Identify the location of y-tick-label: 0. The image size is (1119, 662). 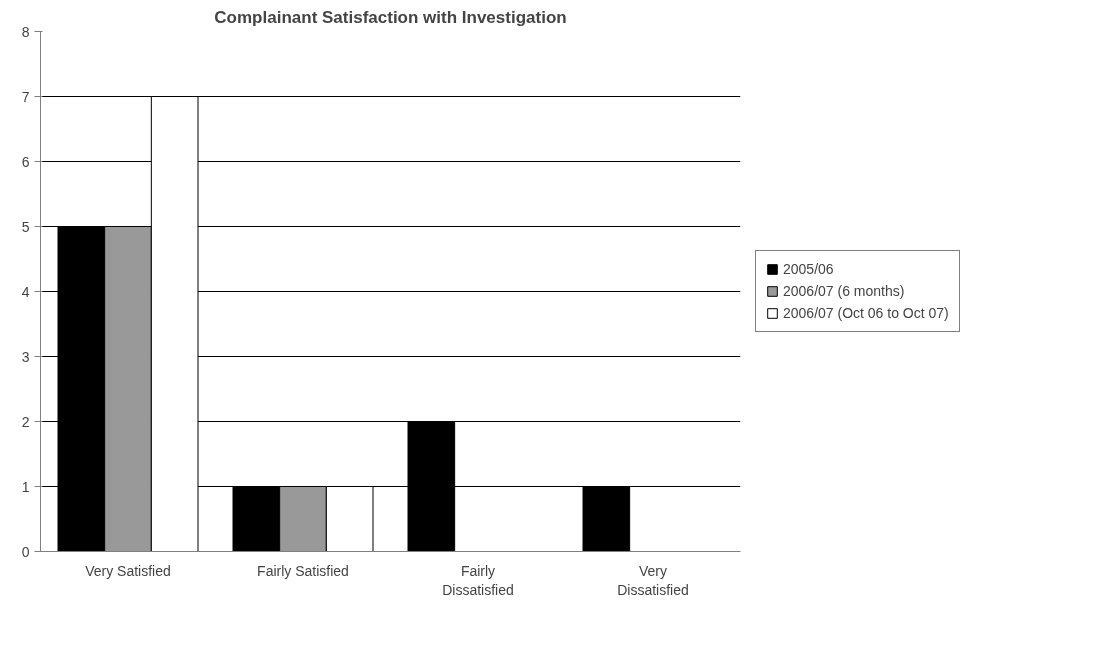
(25, 551).